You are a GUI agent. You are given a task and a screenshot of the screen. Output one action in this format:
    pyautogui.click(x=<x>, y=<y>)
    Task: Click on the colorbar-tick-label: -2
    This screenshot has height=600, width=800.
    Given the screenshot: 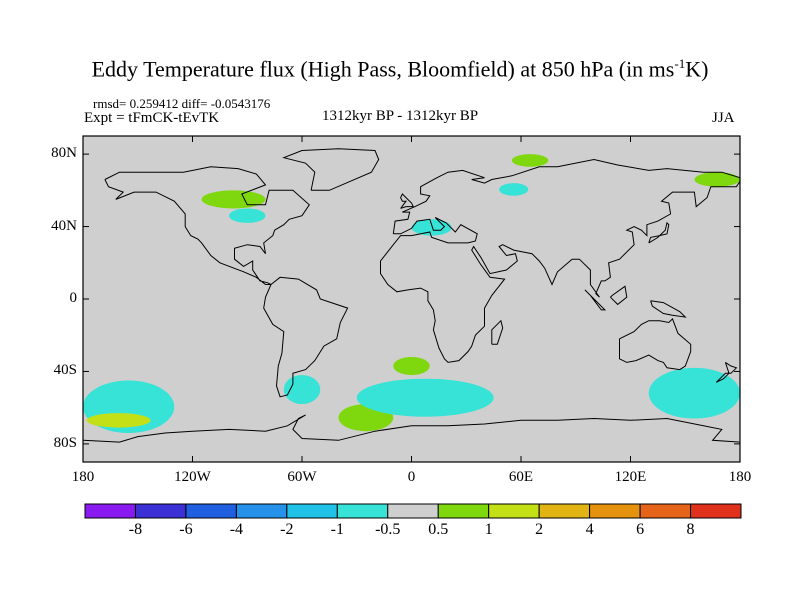 What is the action you would take?
    pyautogui.click(x=287, y=529)
    